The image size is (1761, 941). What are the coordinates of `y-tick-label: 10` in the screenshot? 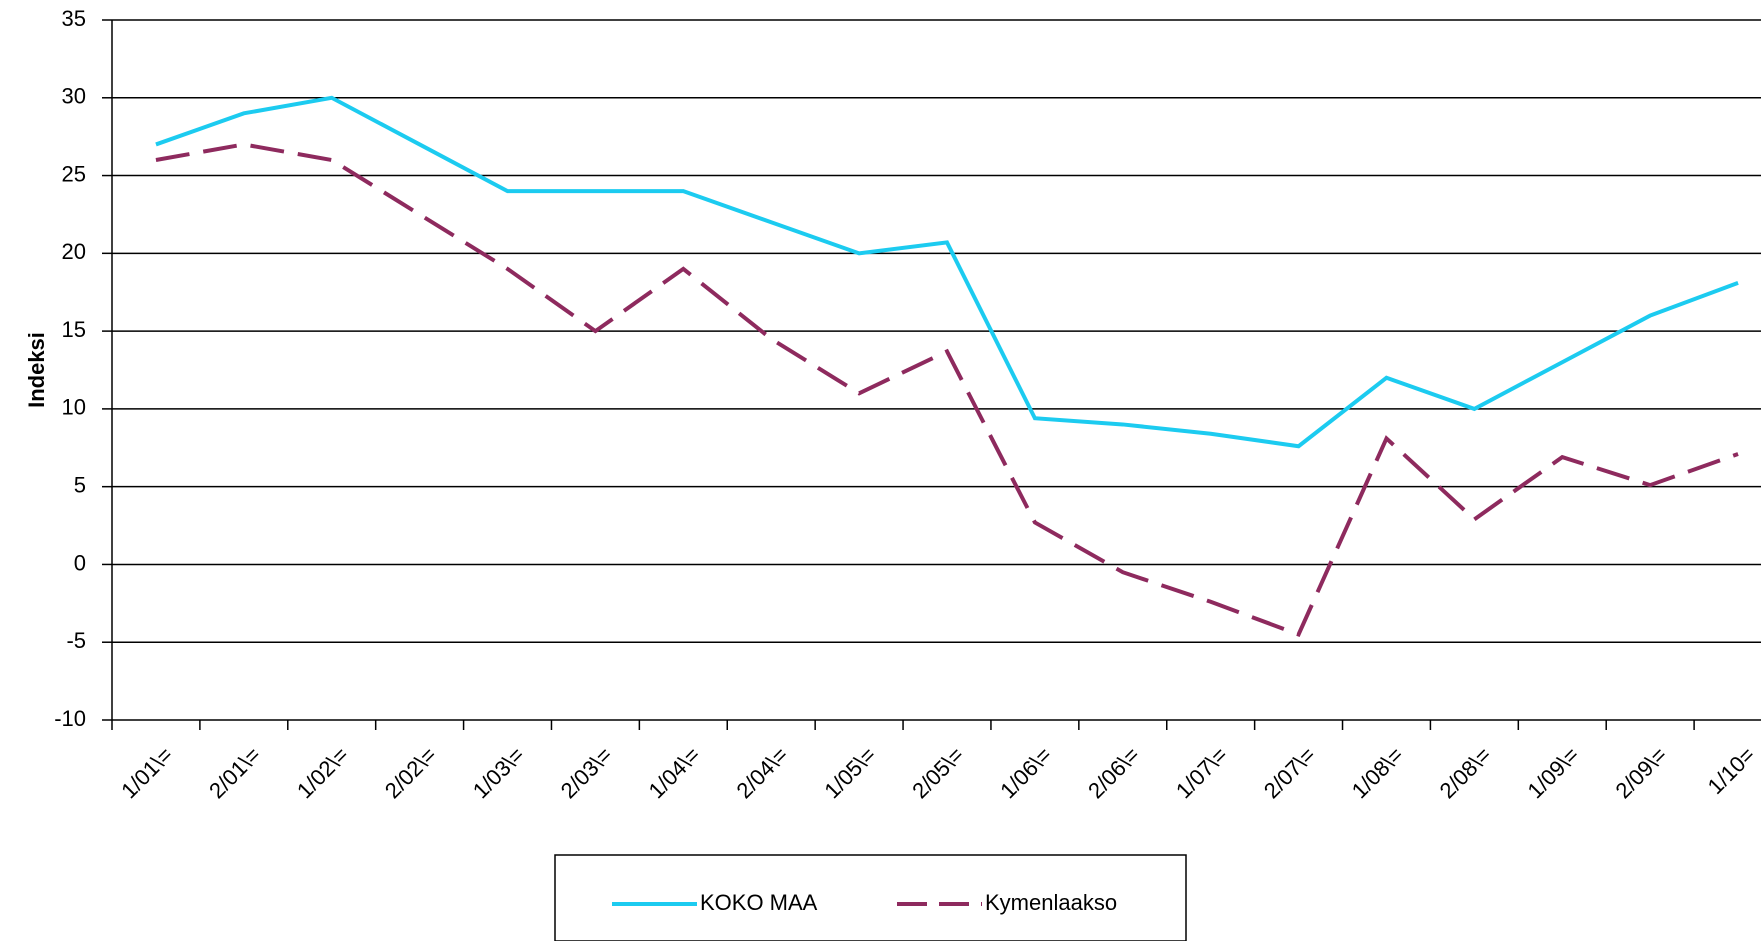 It's located at (74, 407).